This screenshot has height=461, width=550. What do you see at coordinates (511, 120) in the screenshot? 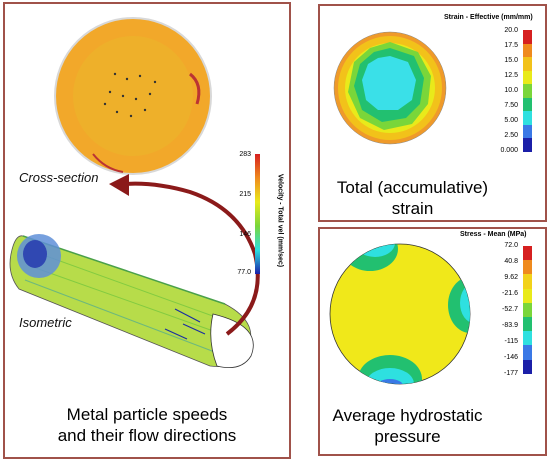
I see `strain-tick: 5.00` at bounding box center [511, 120].